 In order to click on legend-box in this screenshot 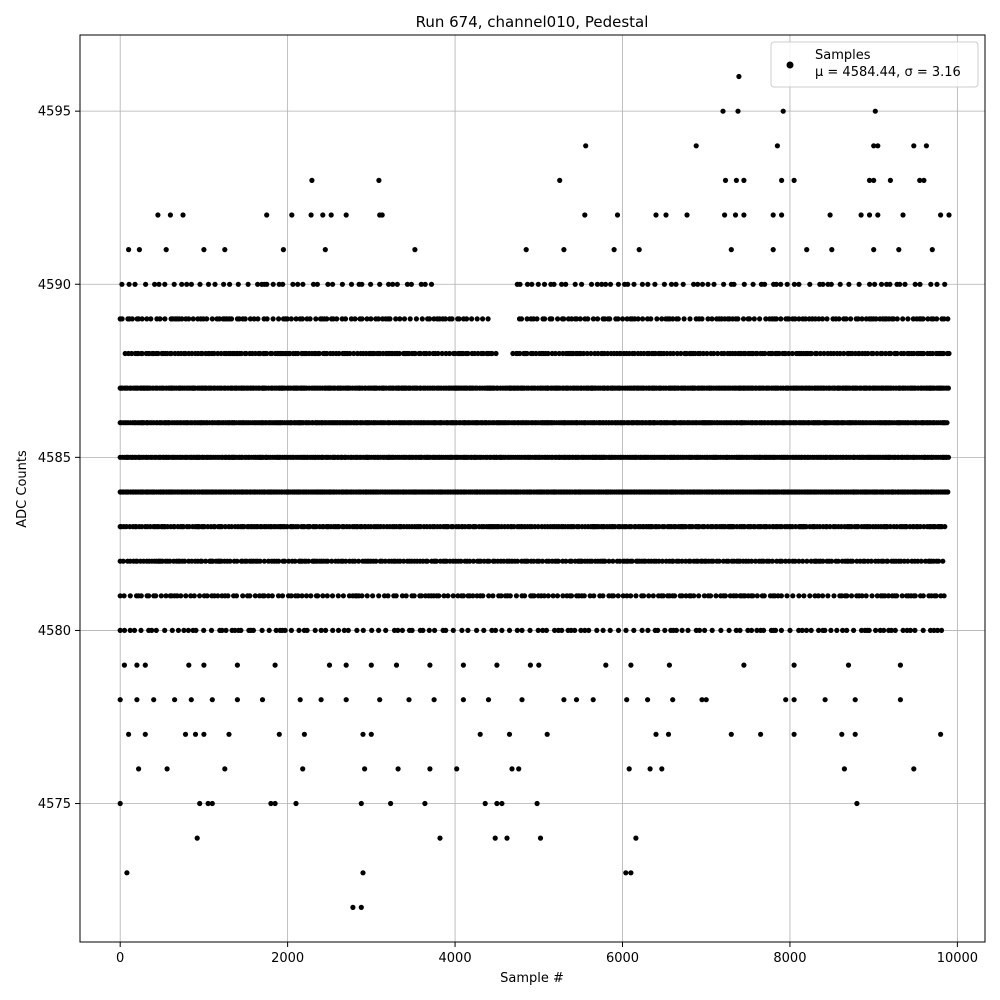, I will do `click(874, 64)`.